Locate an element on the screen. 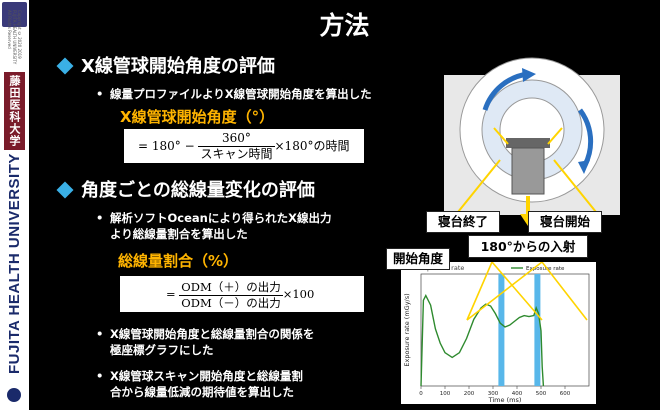 This screenshot has height=410, width=660. rotation-arrowhead-right-icon is located at coordinates (584, 167).